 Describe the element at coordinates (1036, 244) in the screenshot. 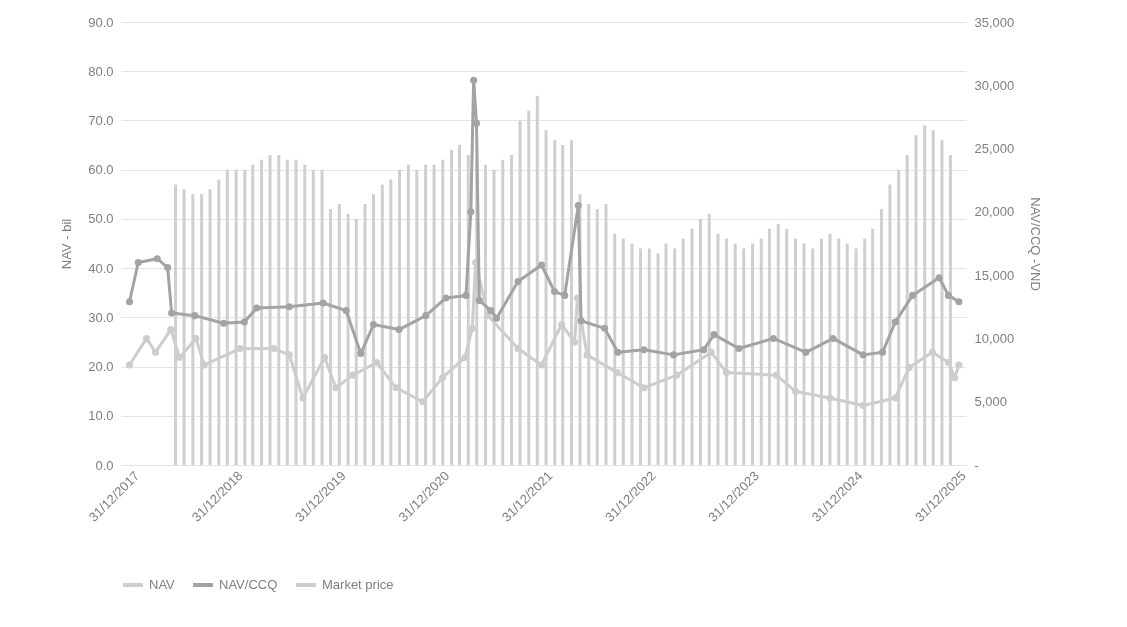

I see `y2-axis-title: NAV/CCQ -VND` at that location.